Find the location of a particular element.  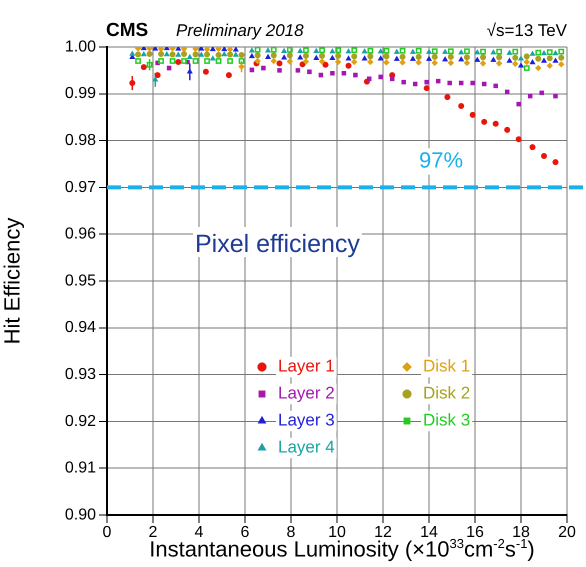

ref-line-label: 97% is located at coordinates (441, 159).